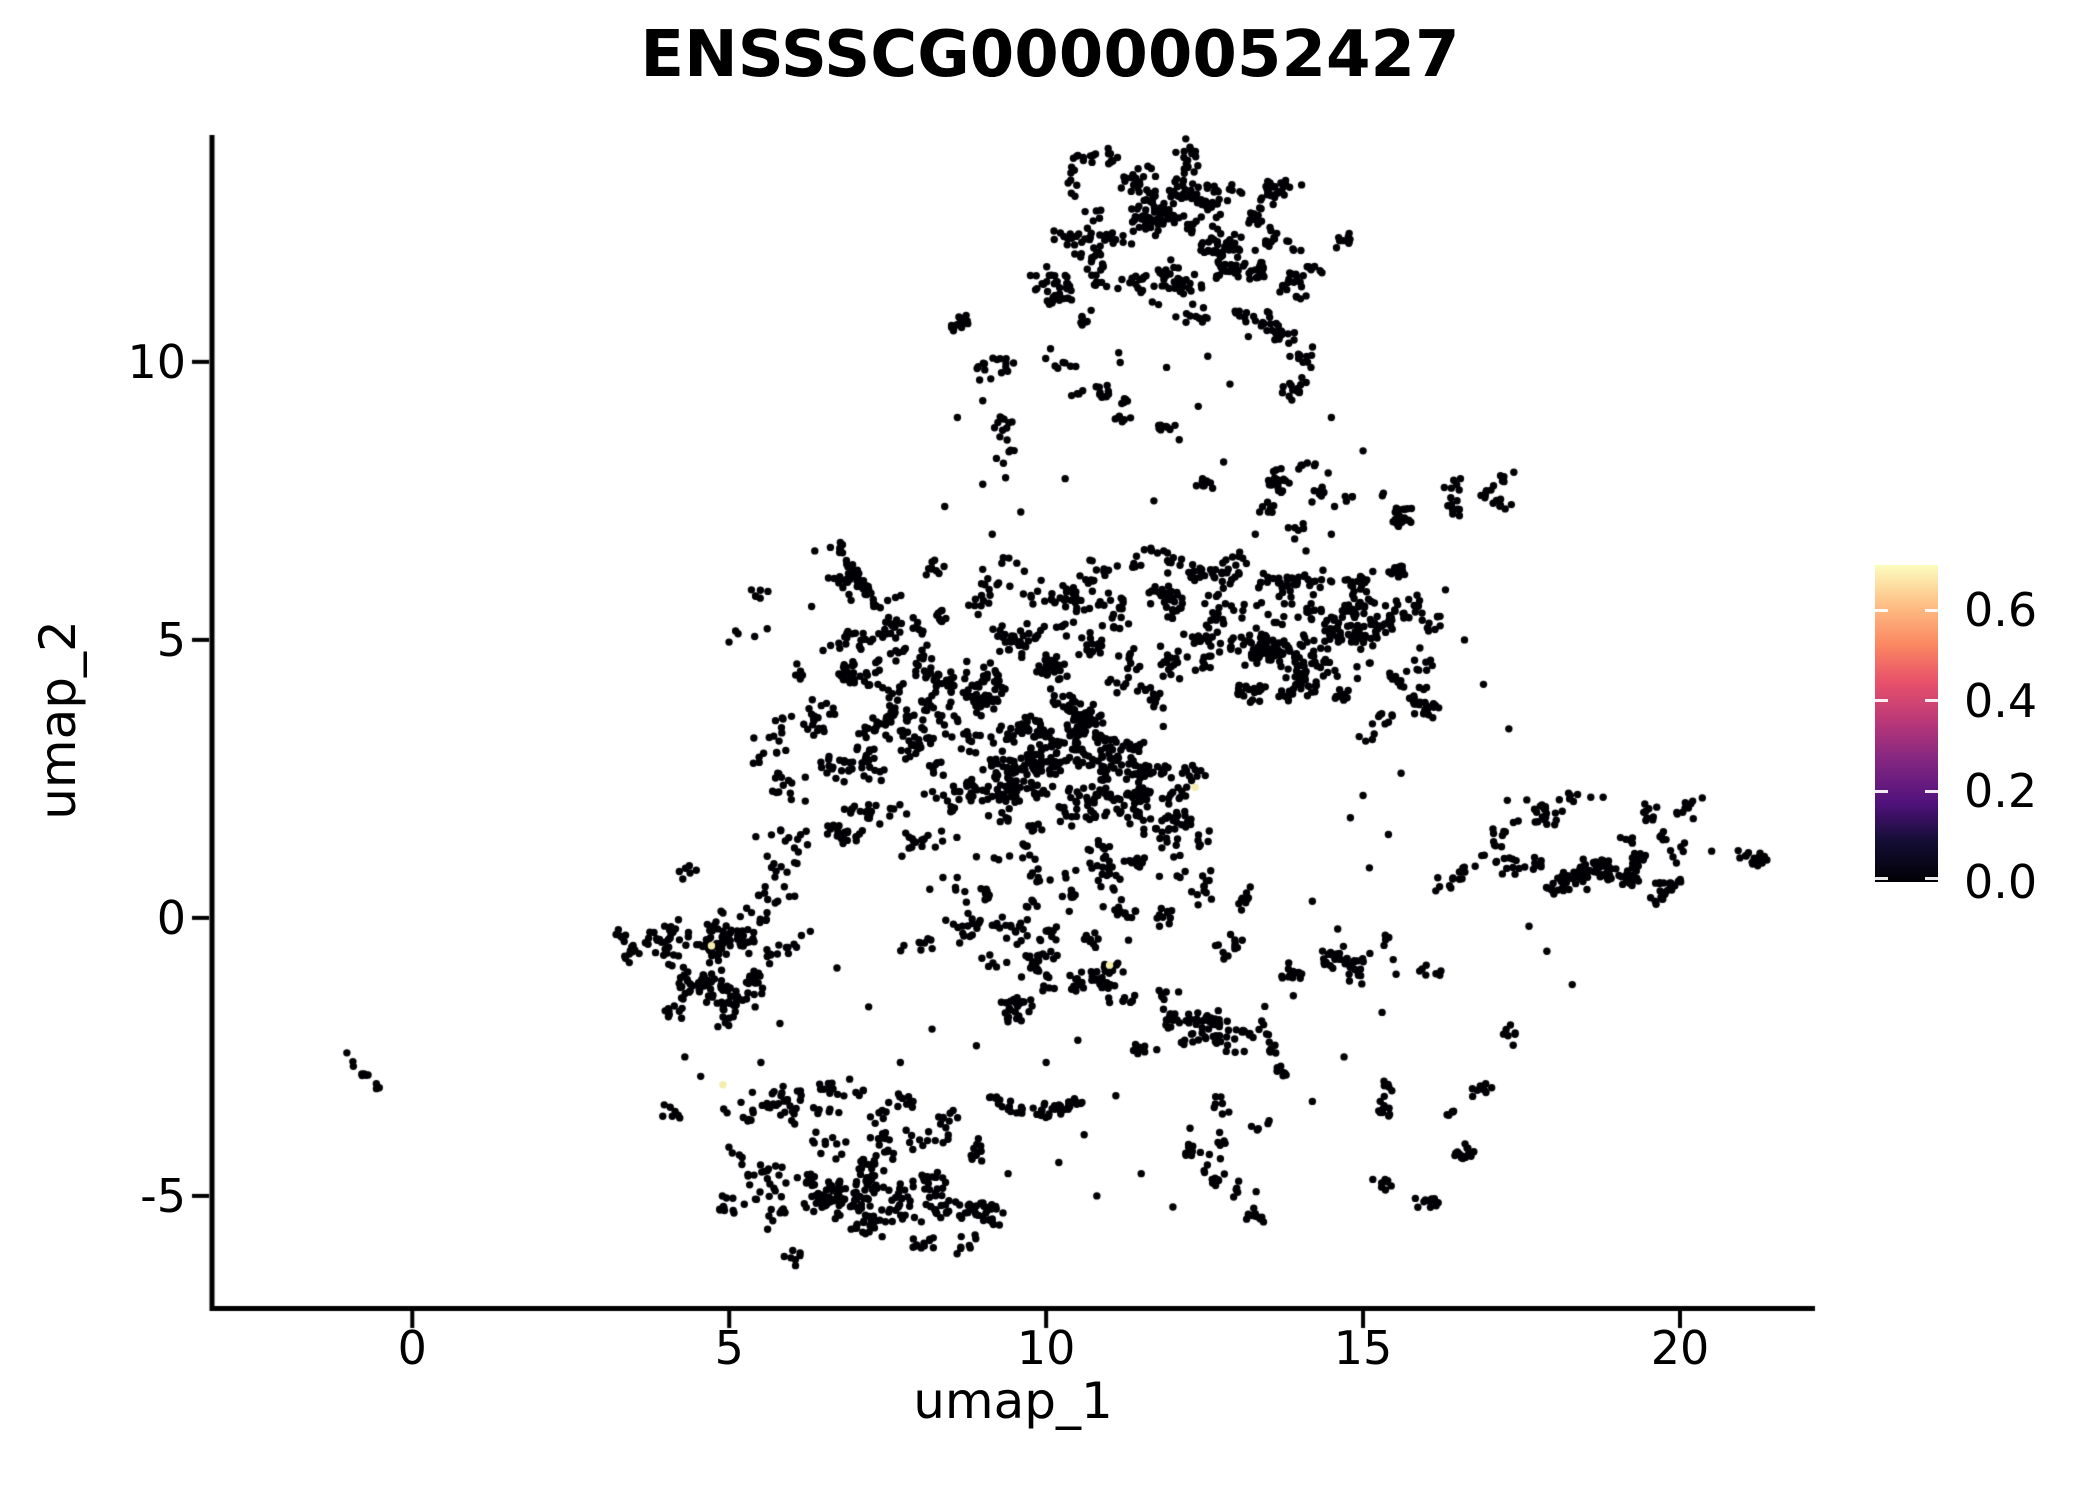 The height and width of the screenshot is (1500, 2100). I want to click on colorbar-tick-label: 0.0, so click(2001, 882).